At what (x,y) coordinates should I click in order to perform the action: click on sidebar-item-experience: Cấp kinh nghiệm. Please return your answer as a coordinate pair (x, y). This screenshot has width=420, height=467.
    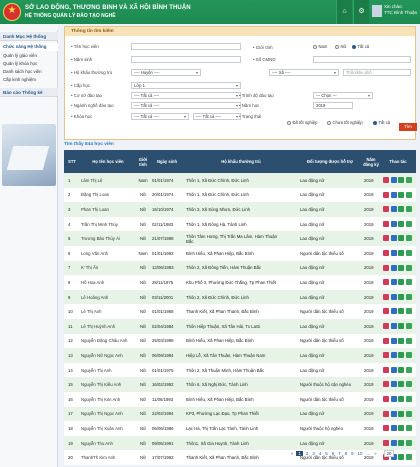
    Looking at the image, I should click on (19, 79).